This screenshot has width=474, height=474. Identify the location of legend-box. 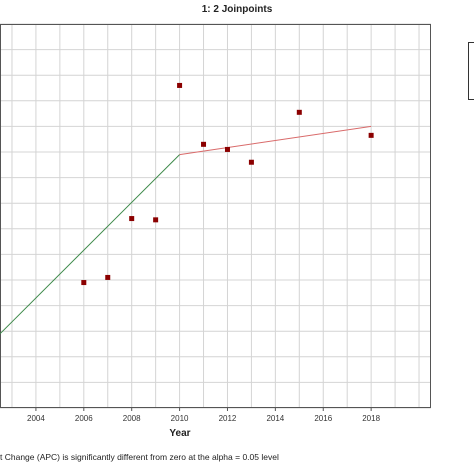
(471, 71).